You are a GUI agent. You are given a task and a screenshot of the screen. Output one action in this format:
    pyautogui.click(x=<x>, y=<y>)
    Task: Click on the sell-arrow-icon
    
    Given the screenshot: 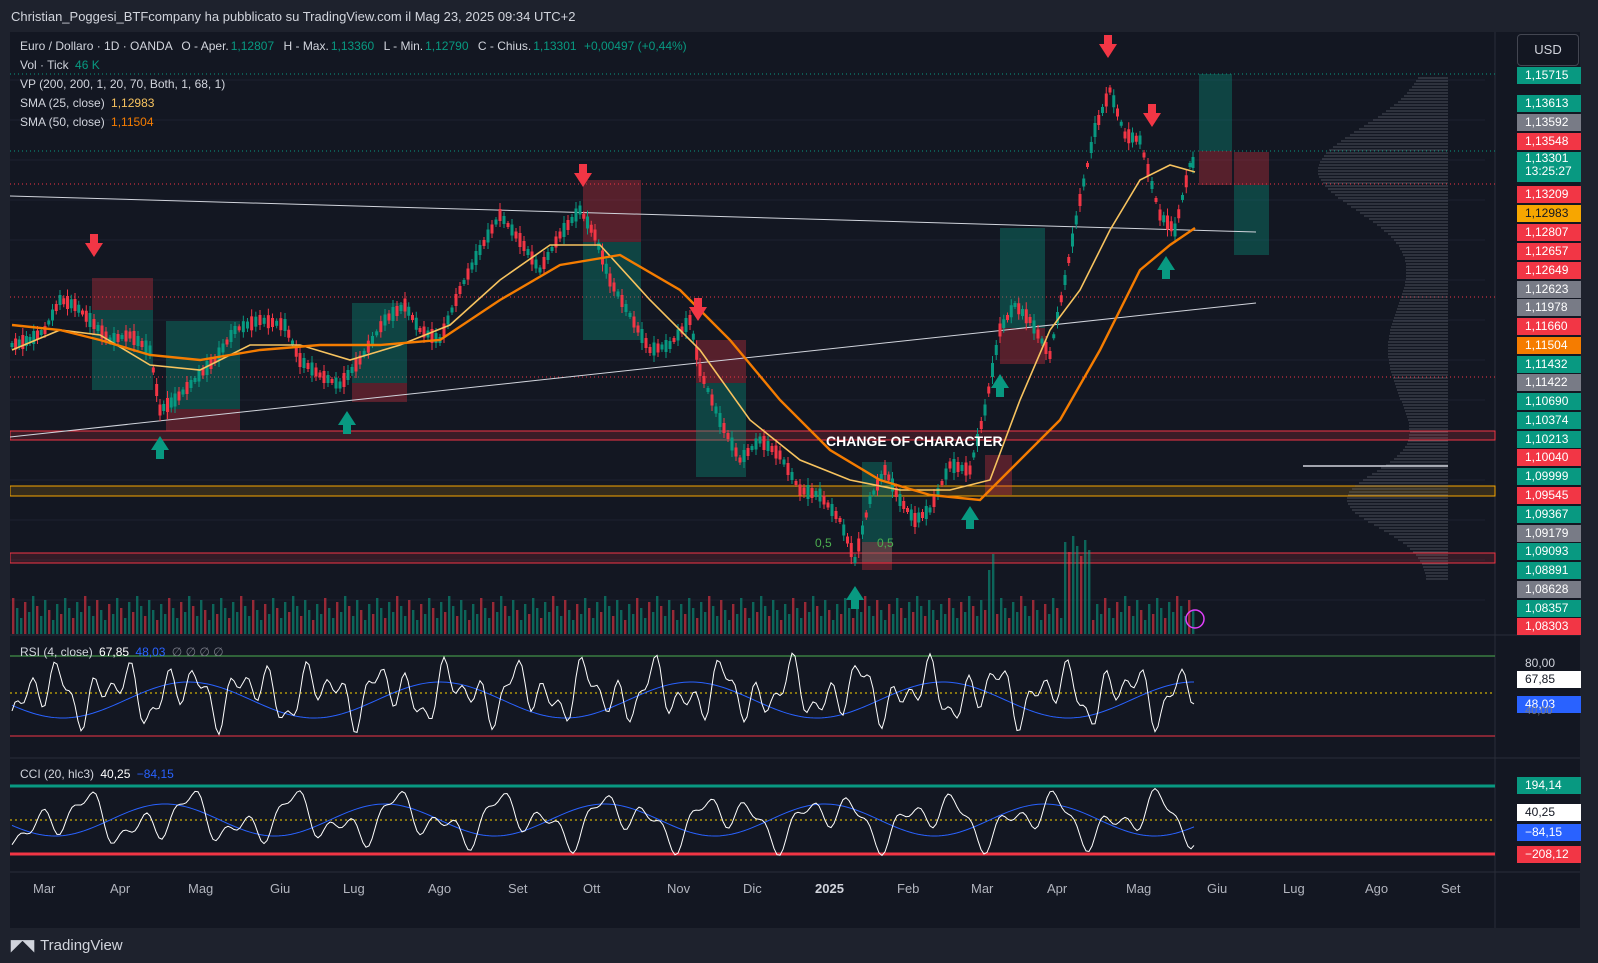 What is the action you would take?
    pyautogui.click(x=94, y=250)
    